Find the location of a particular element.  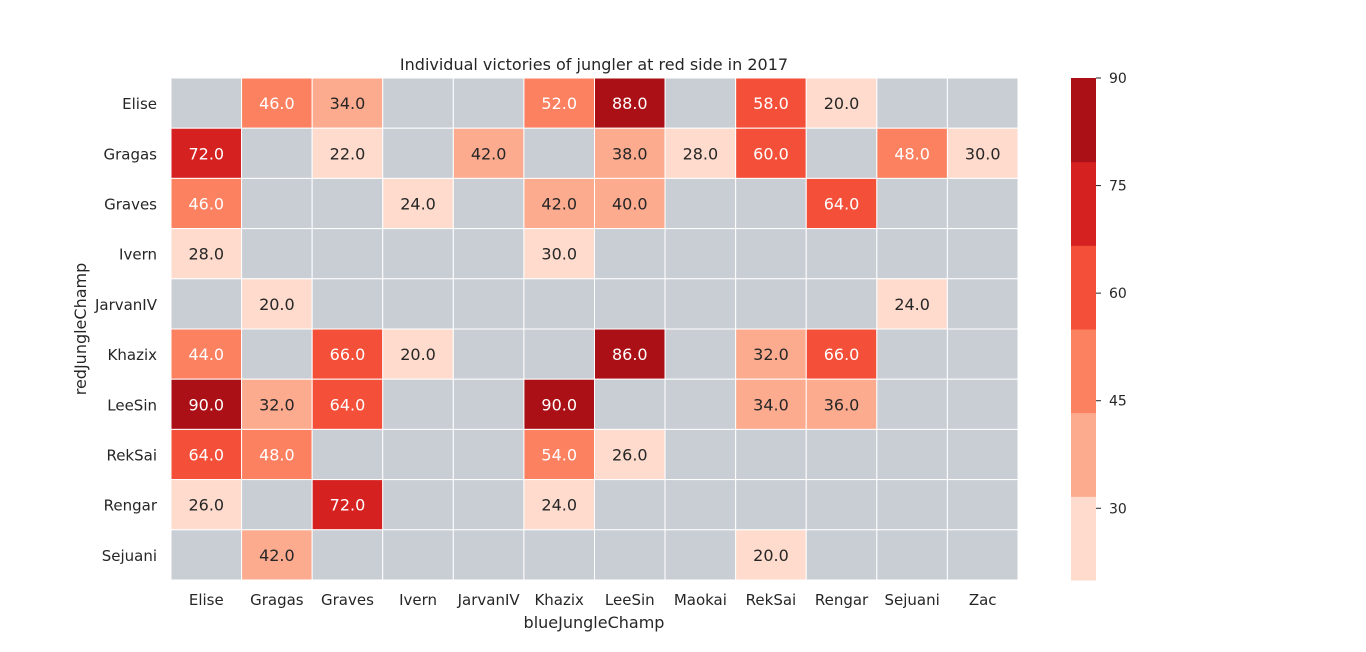

y-tick-label: LeeSin is located at coordinates (132, 405).